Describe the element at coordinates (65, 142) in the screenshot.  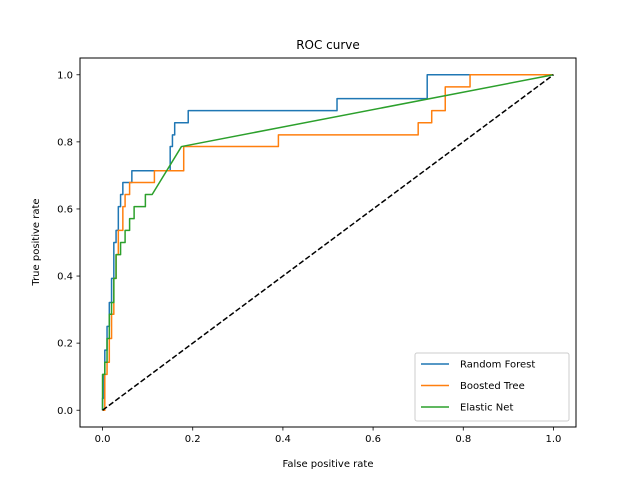
I see `y-tick-label: 0.8` at that location.